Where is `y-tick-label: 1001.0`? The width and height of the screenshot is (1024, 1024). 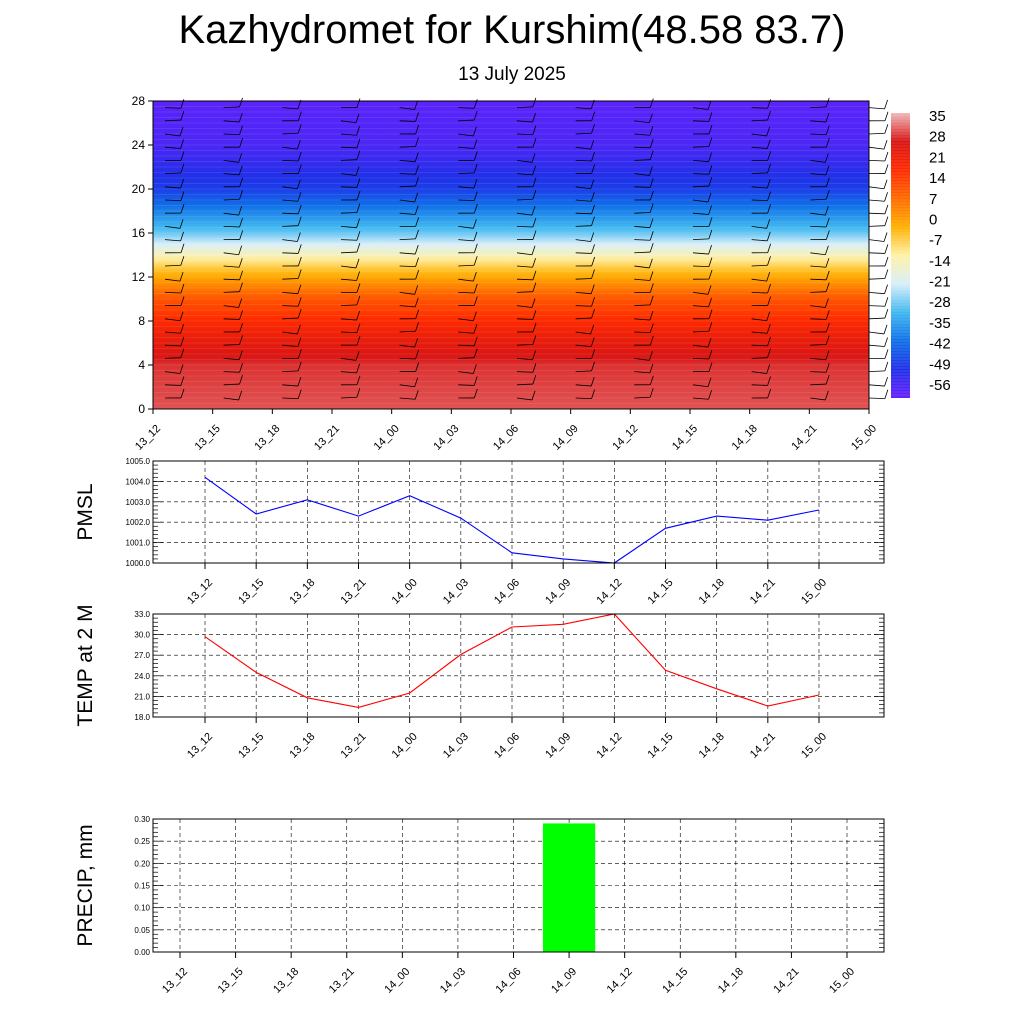 y-tick-label: 1001.0 is located at coordinates (138, 543).